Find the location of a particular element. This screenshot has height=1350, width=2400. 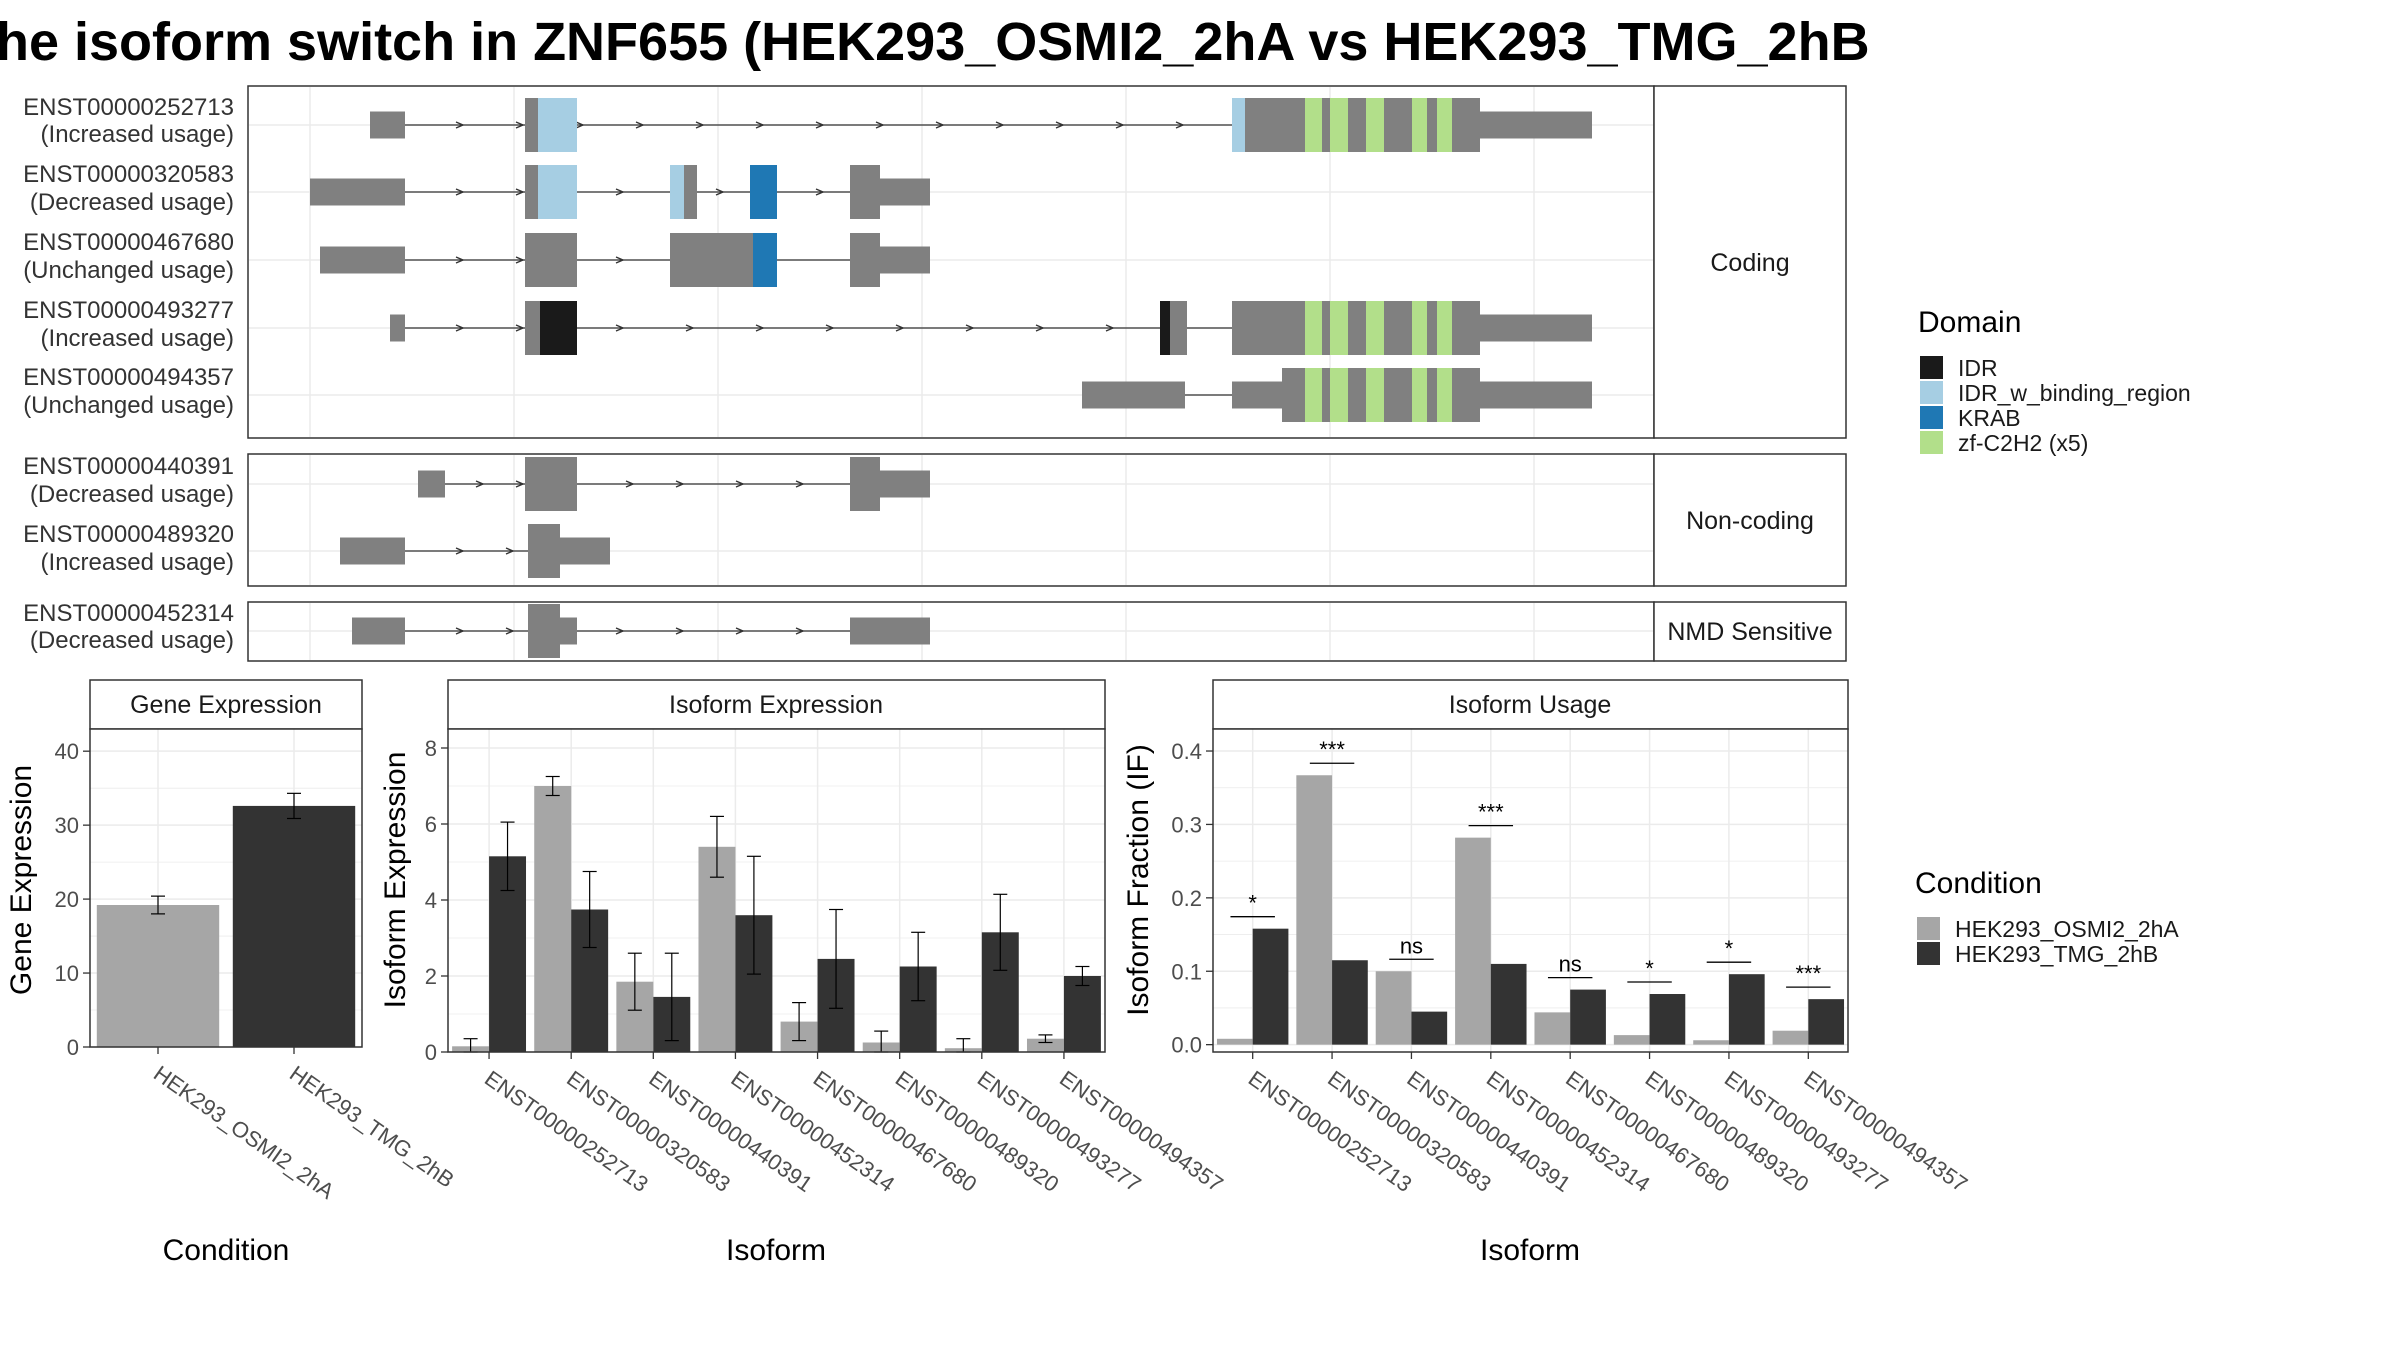

isoform-expression-strip-title: Isoform Expression is located at coordinates (776, 705).